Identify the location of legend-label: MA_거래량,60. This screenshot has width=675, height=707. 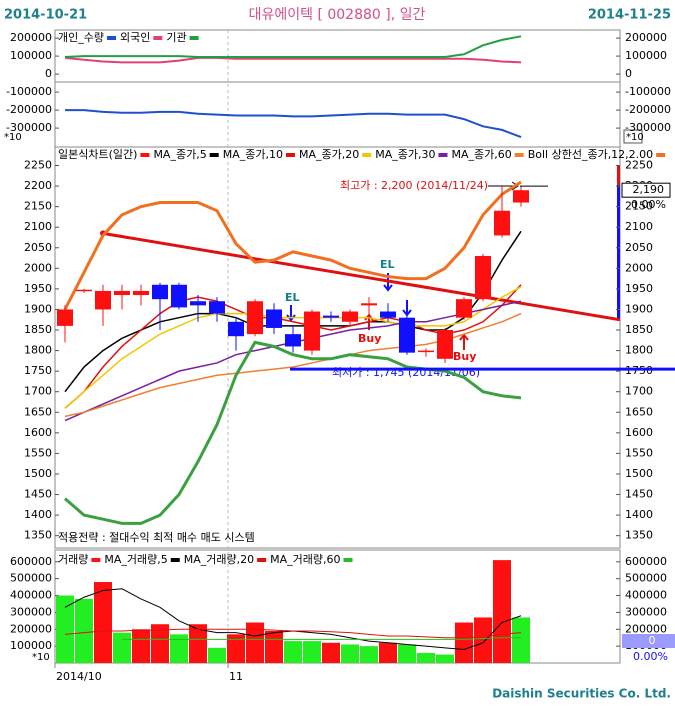
(305, 559).